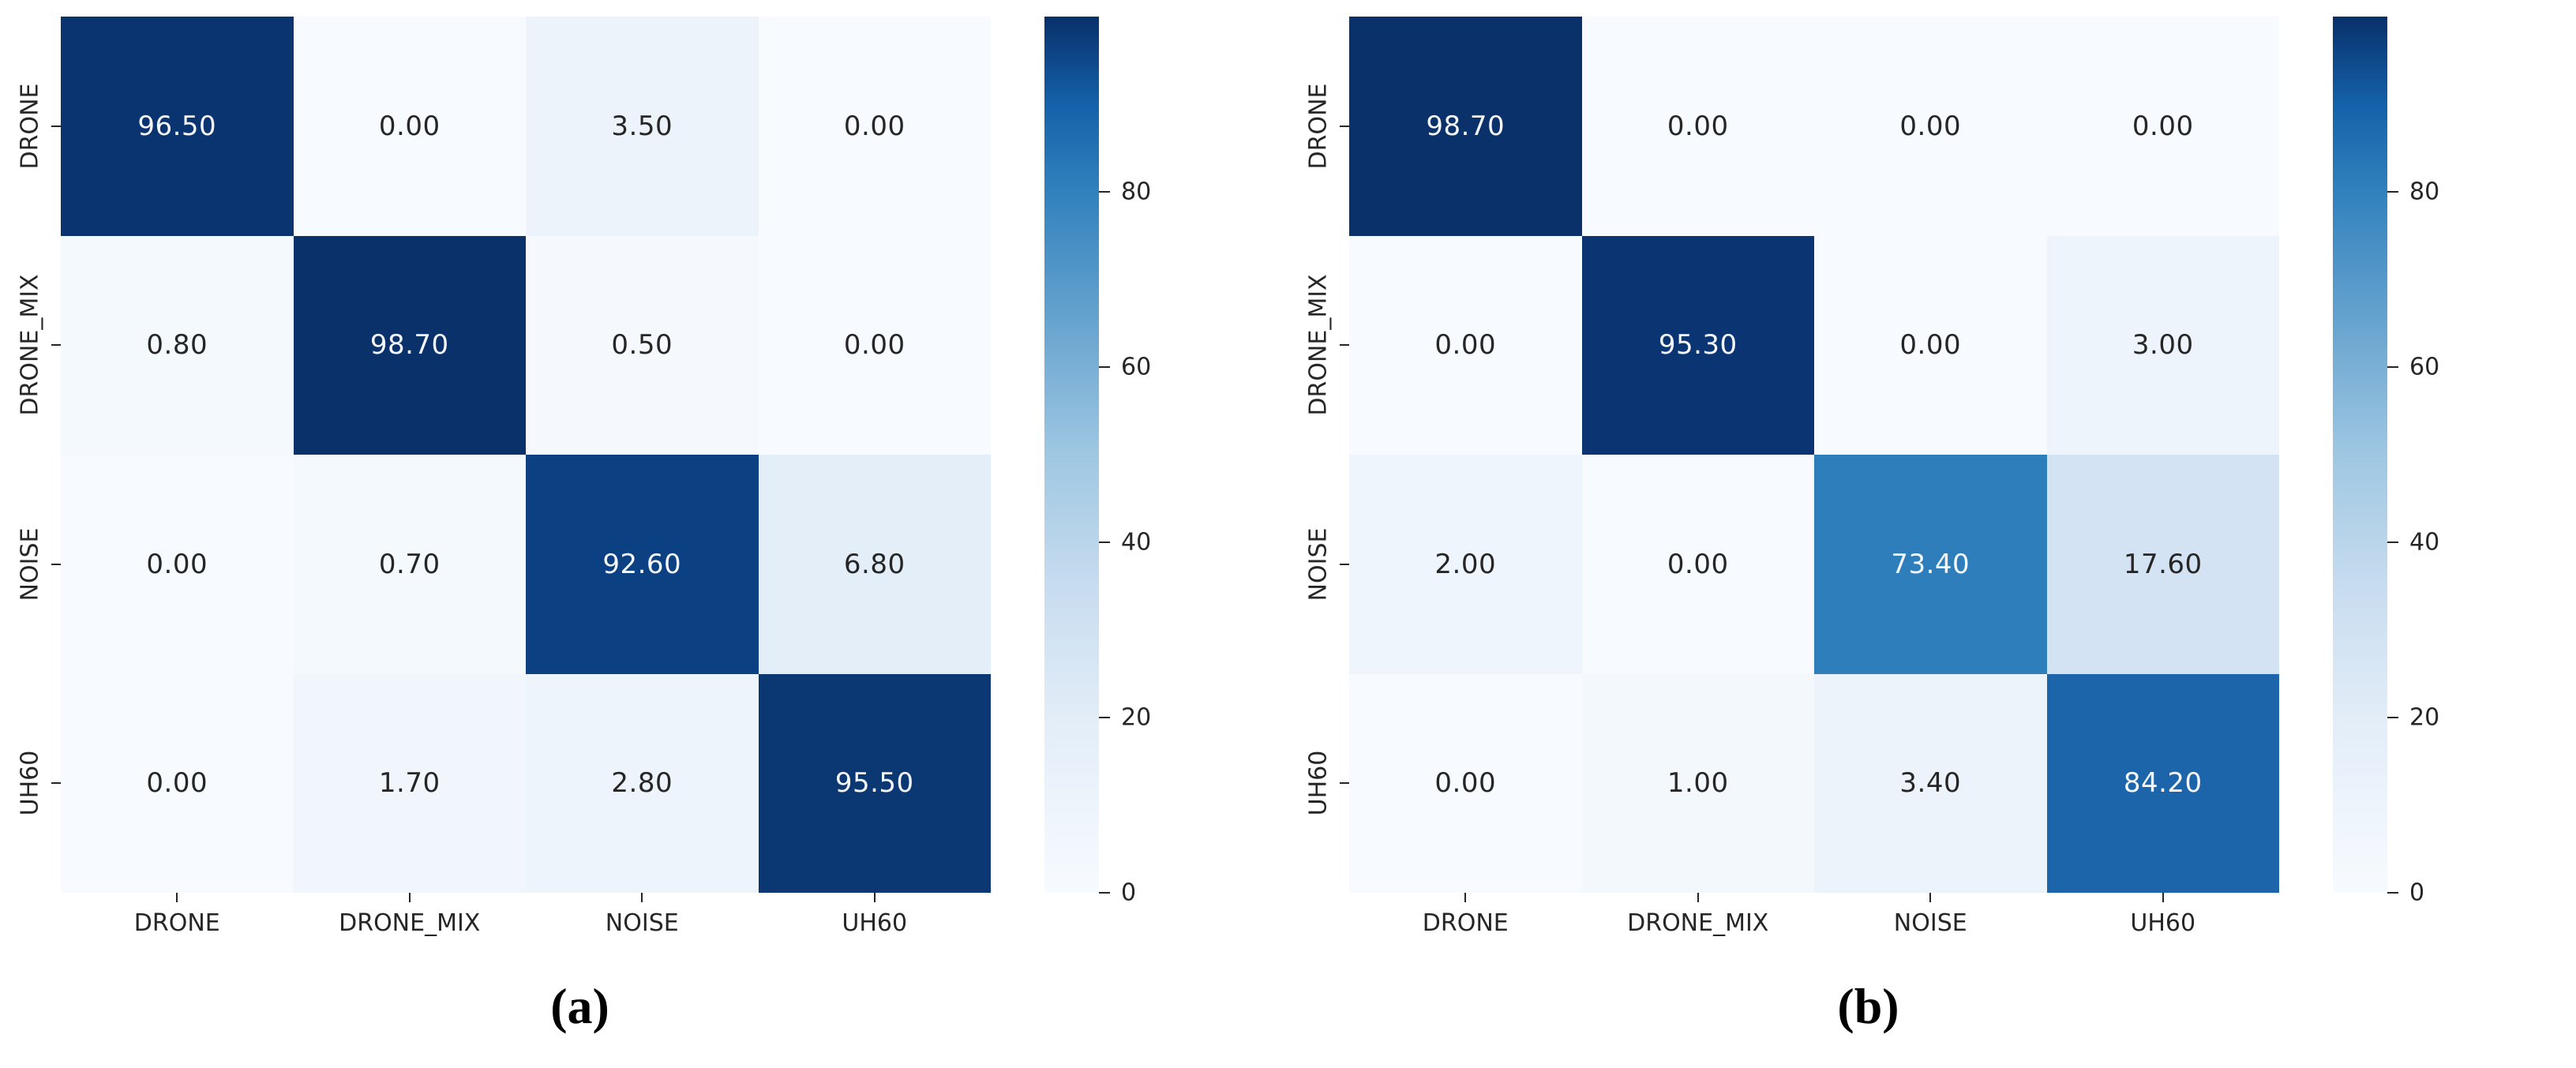 The image size is (2576, 1068). Describe the element at coordinates (642, 783) in the screenshot. I see `heatmap-cell: 2.80` at that location.